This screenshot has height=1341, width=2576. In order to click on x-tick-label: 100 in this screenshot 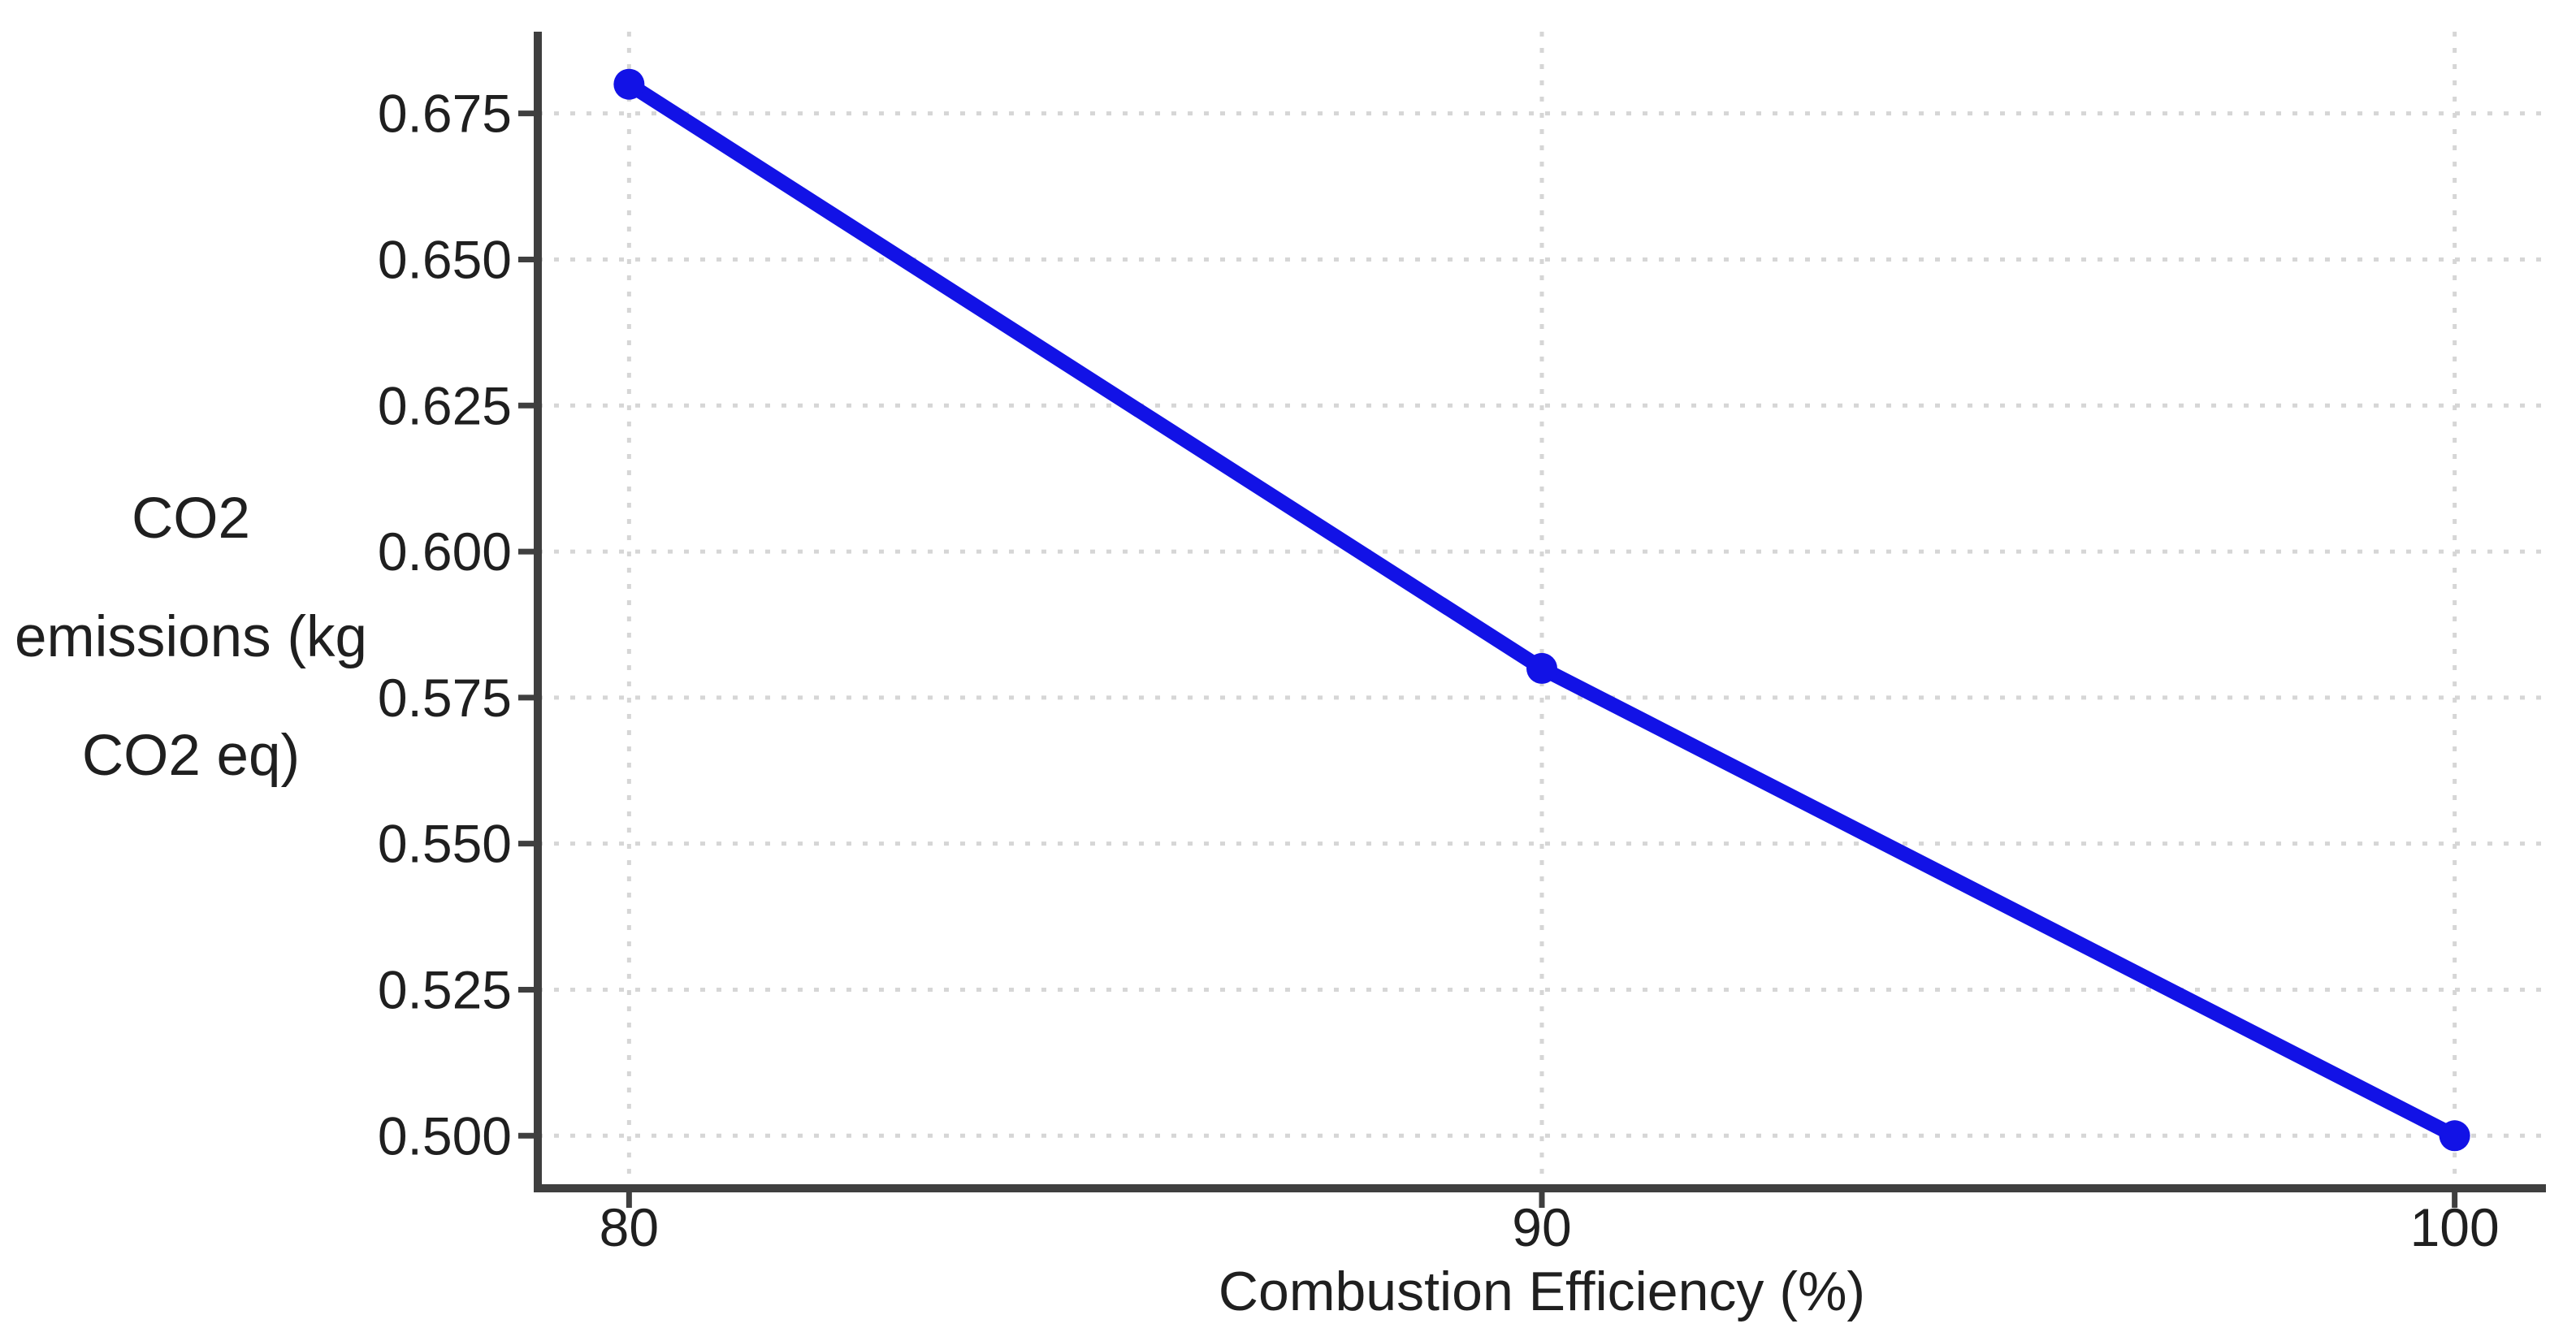, I will do `click(2455, 1227)`.